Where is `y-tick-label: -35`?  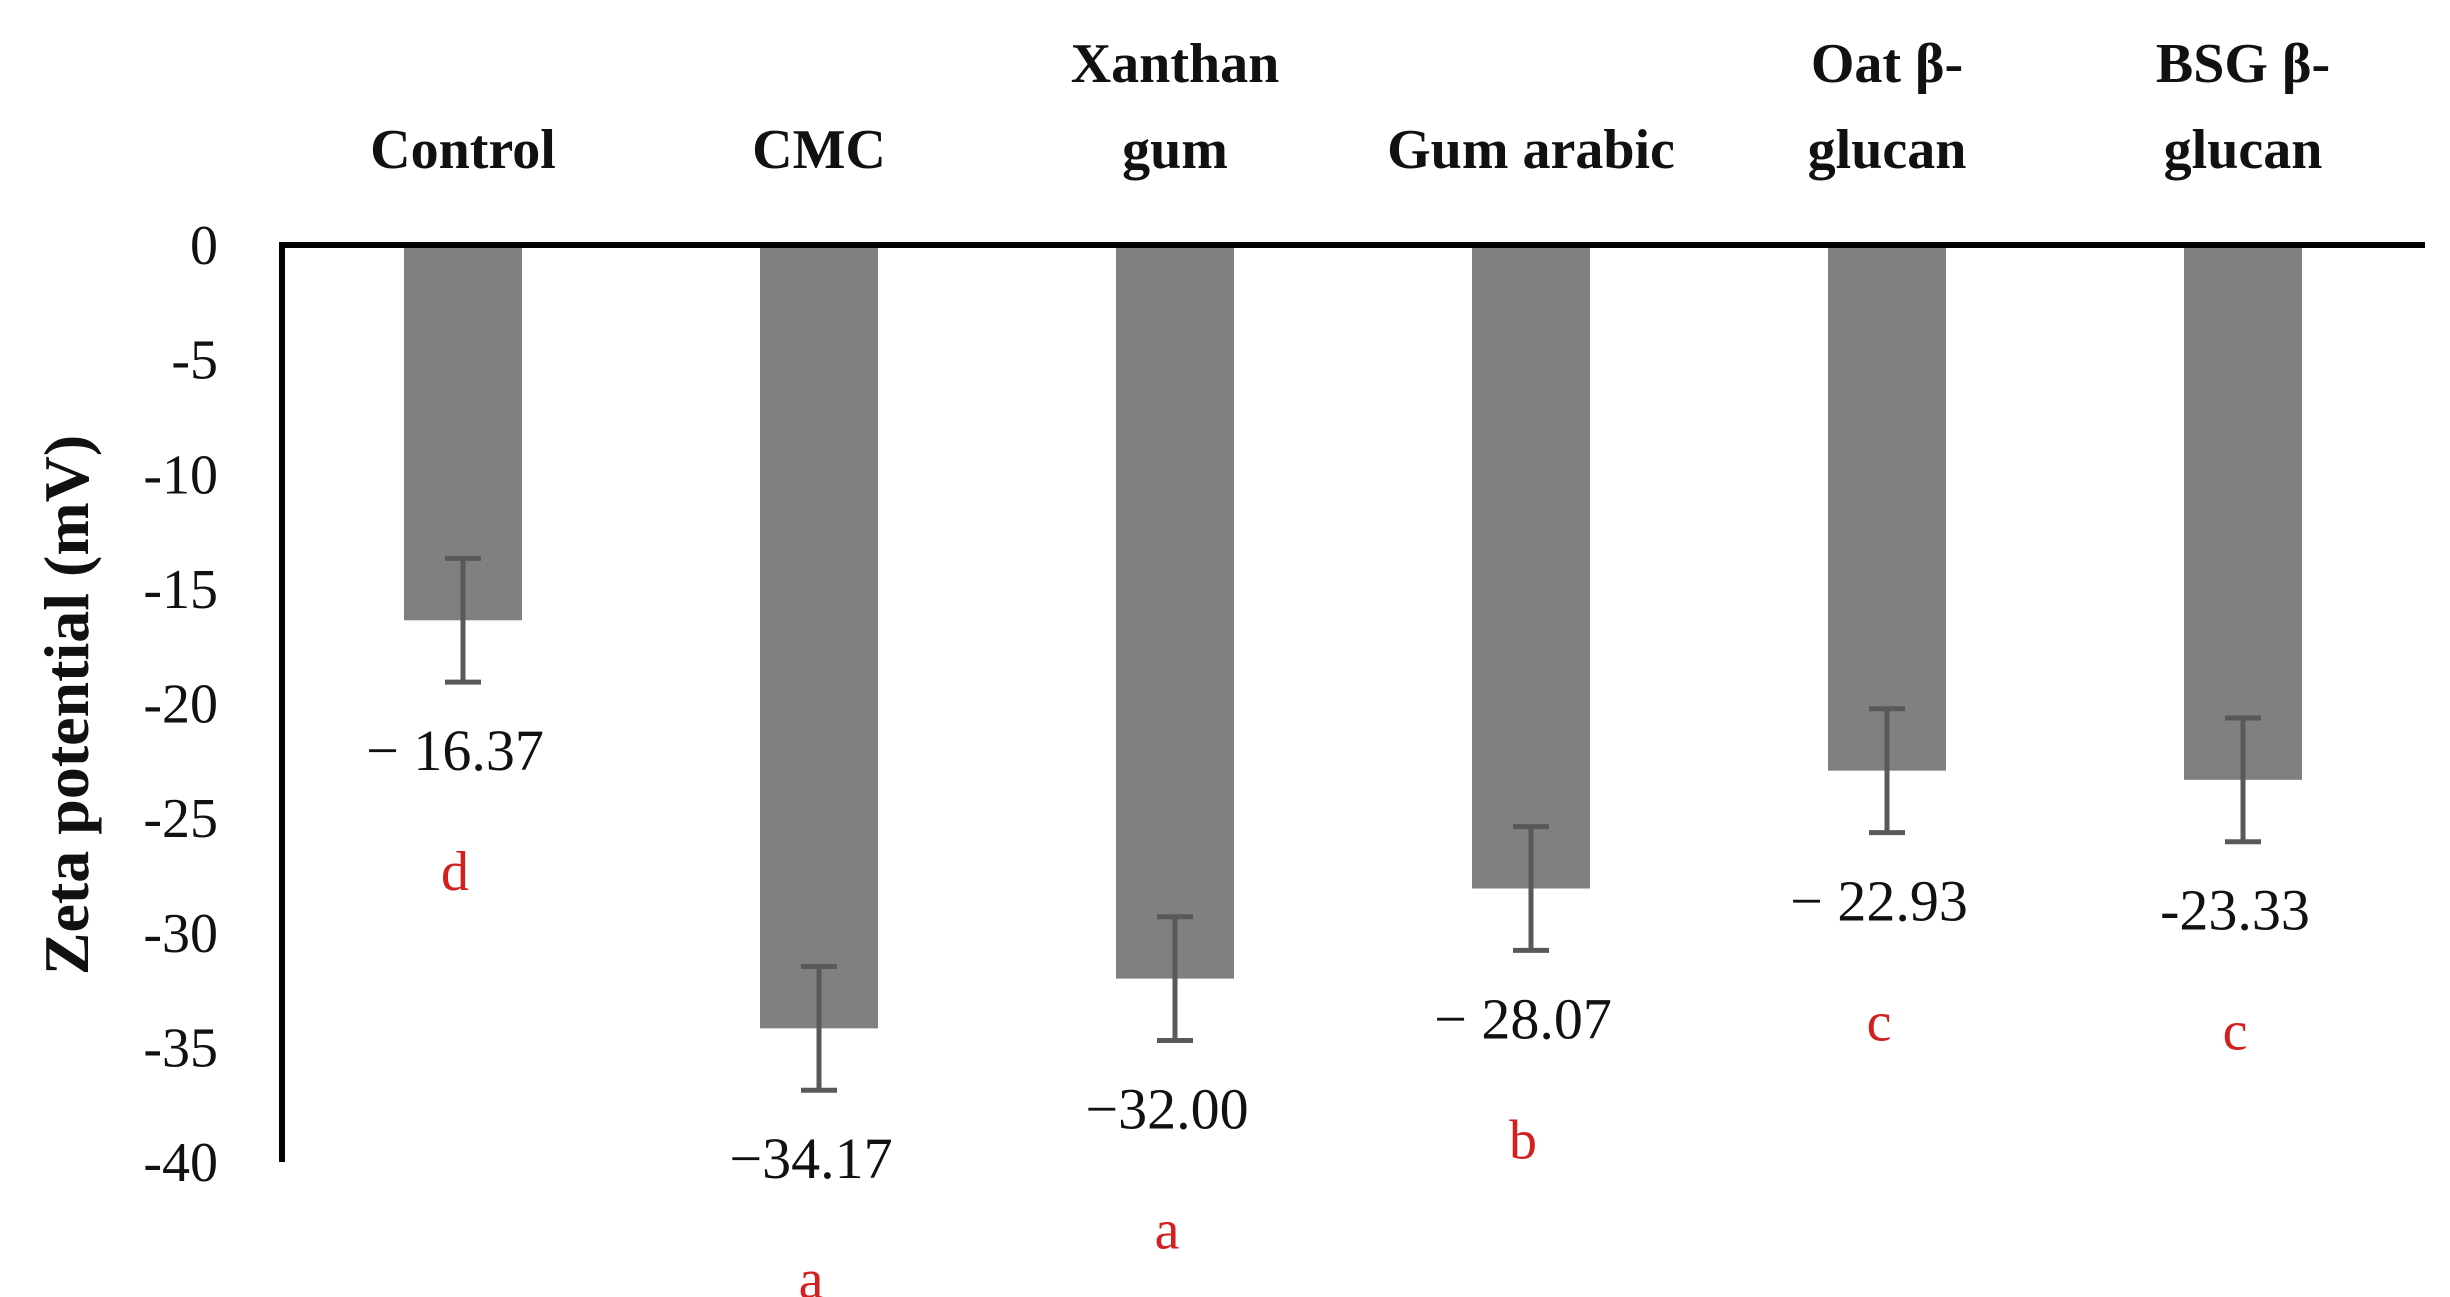 y-tick-label: -35 is located at coordinates (180, 1048).